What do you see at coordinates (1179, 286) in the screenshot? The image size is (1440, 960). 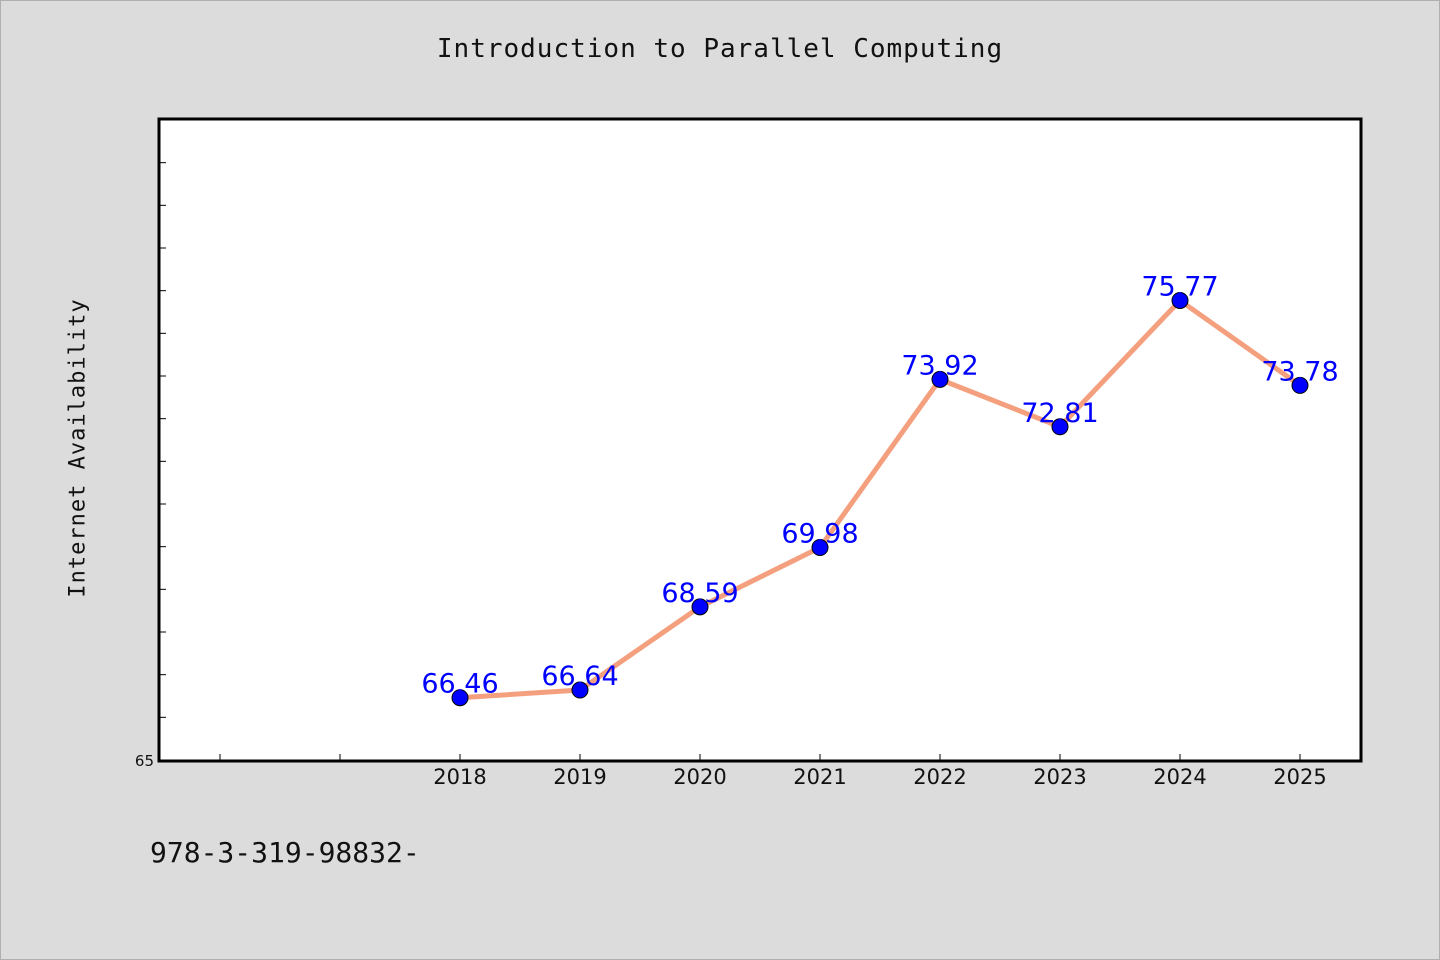 I see `data-label: 75.77` at bounding box center [1179, 286].